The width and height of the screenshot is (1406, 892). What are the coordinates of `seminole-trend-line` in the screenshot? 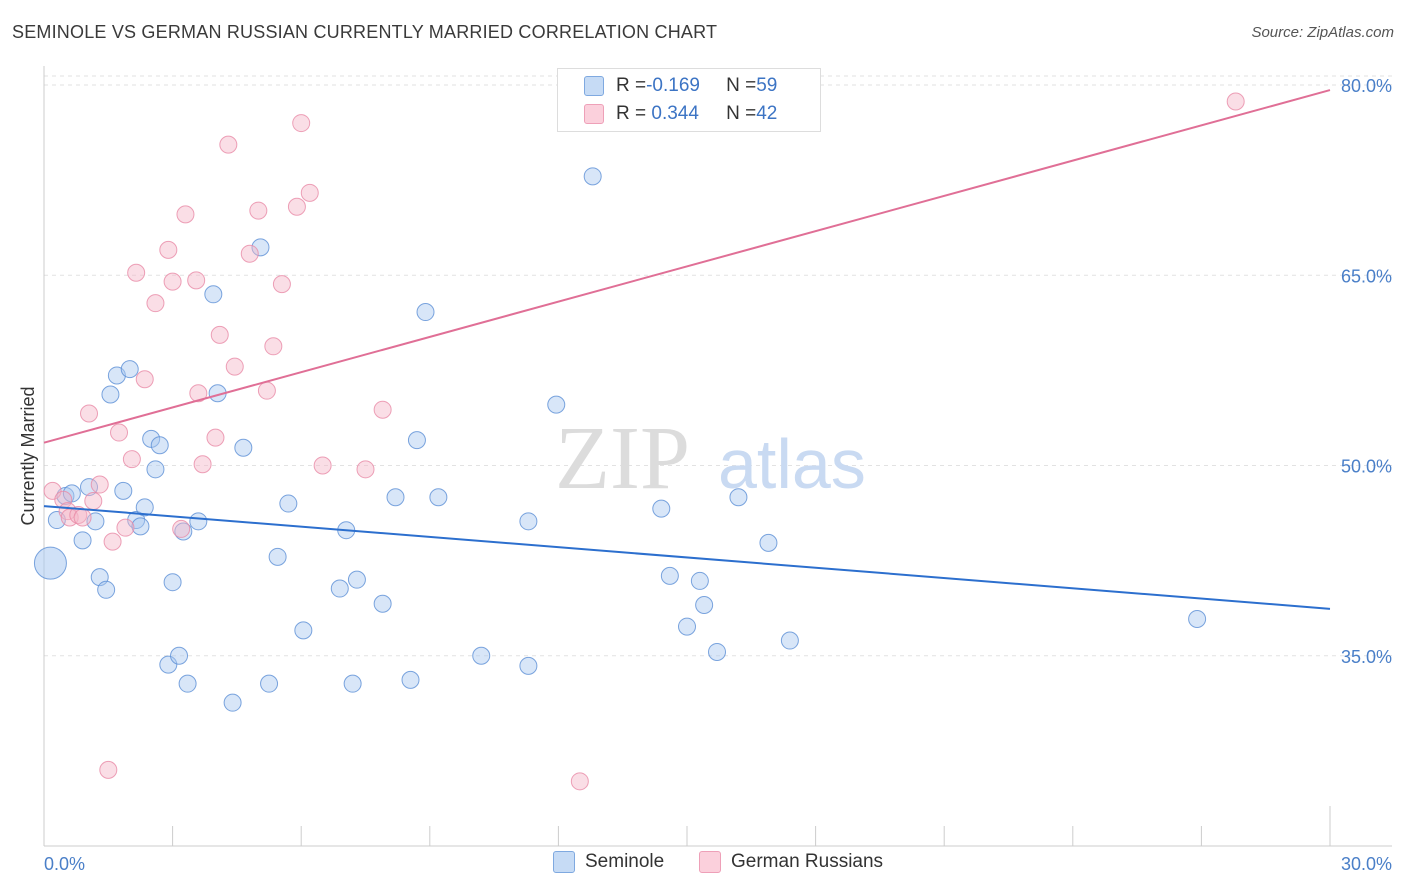 It's located at (687, 557).